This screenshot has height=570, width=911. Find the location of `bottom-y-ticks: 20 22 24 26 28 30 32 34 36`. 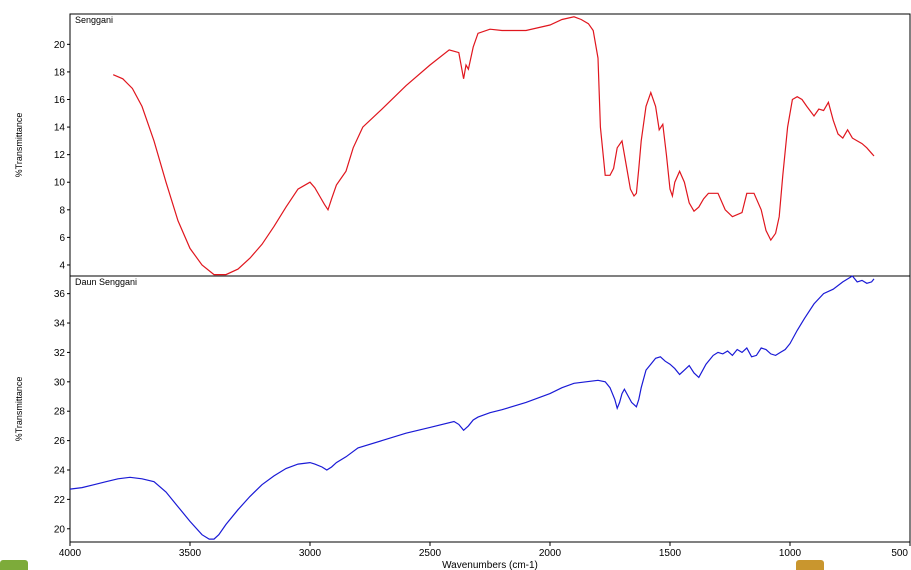

bottom-y-ticks: 20 22 24 26 28 30 32 34 36 is located at coordinates (62, 412).